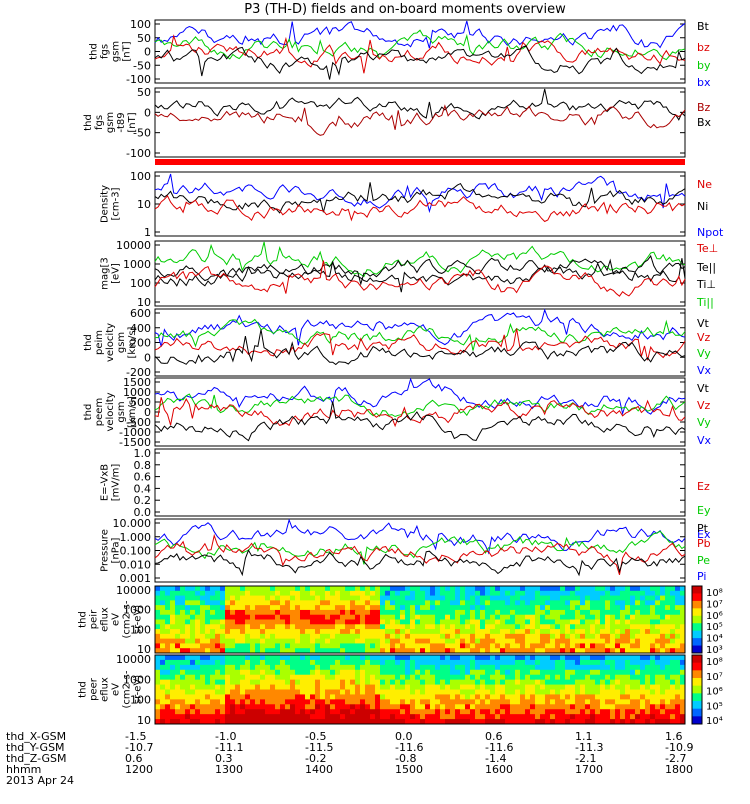 The height and width of the screenshot is (804, 750). I want to click on legend-entry: Pi, so click(701, 576).